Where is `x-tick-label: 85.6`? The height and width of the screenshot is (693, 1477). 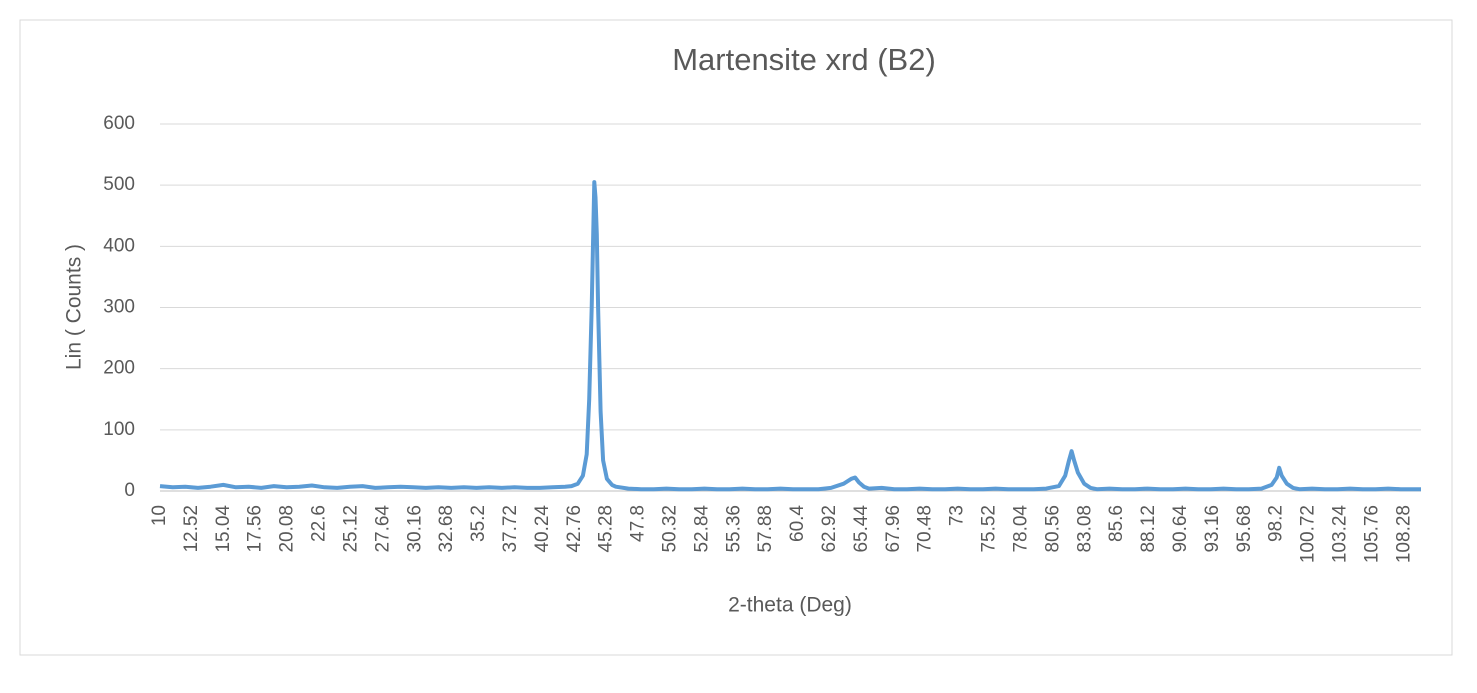
x-tick-label: 85.6 is located at coordinates (1116, 523).